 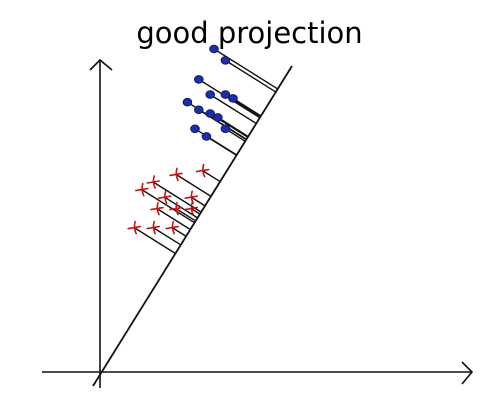 What do you see at coordinates (467, 373) in the screenshot?
I see `x-axis-arrowhead` at bounding box center [467, 373].